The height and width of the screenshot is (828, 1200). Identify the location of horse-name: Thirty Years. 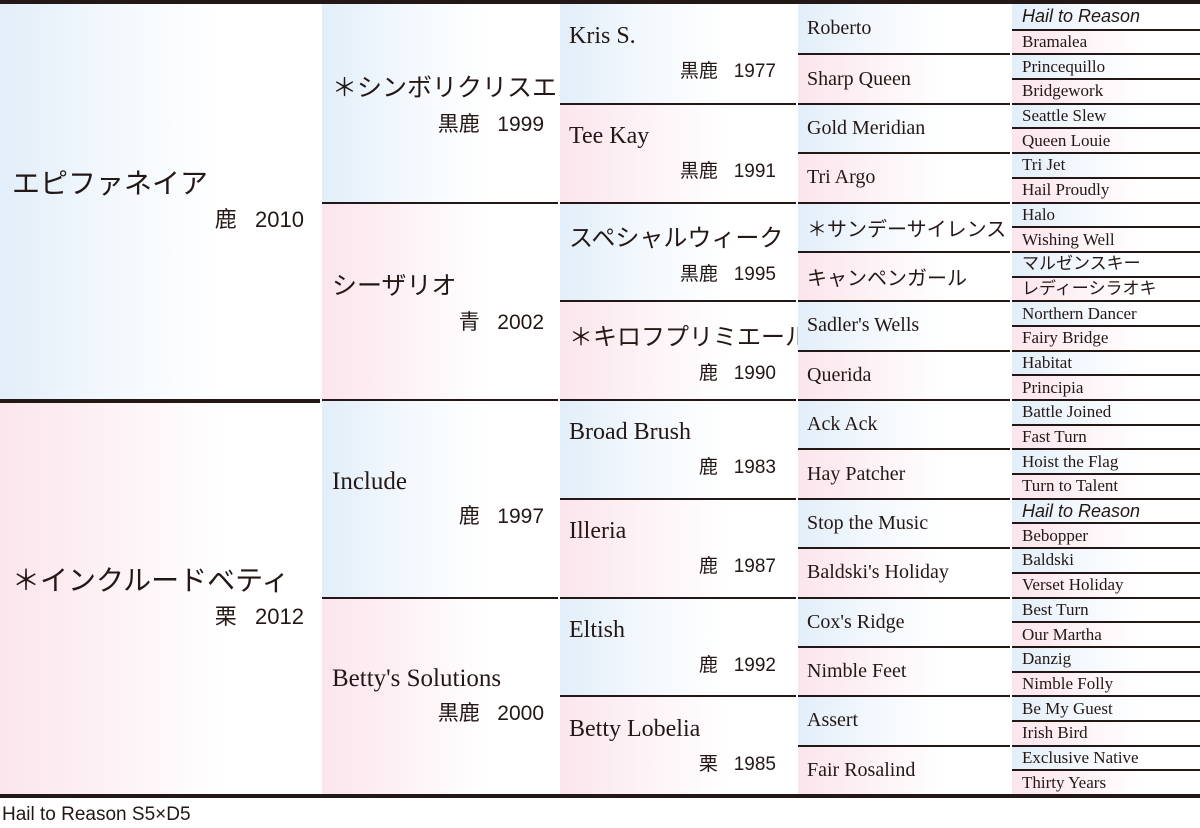
(1064, 782).